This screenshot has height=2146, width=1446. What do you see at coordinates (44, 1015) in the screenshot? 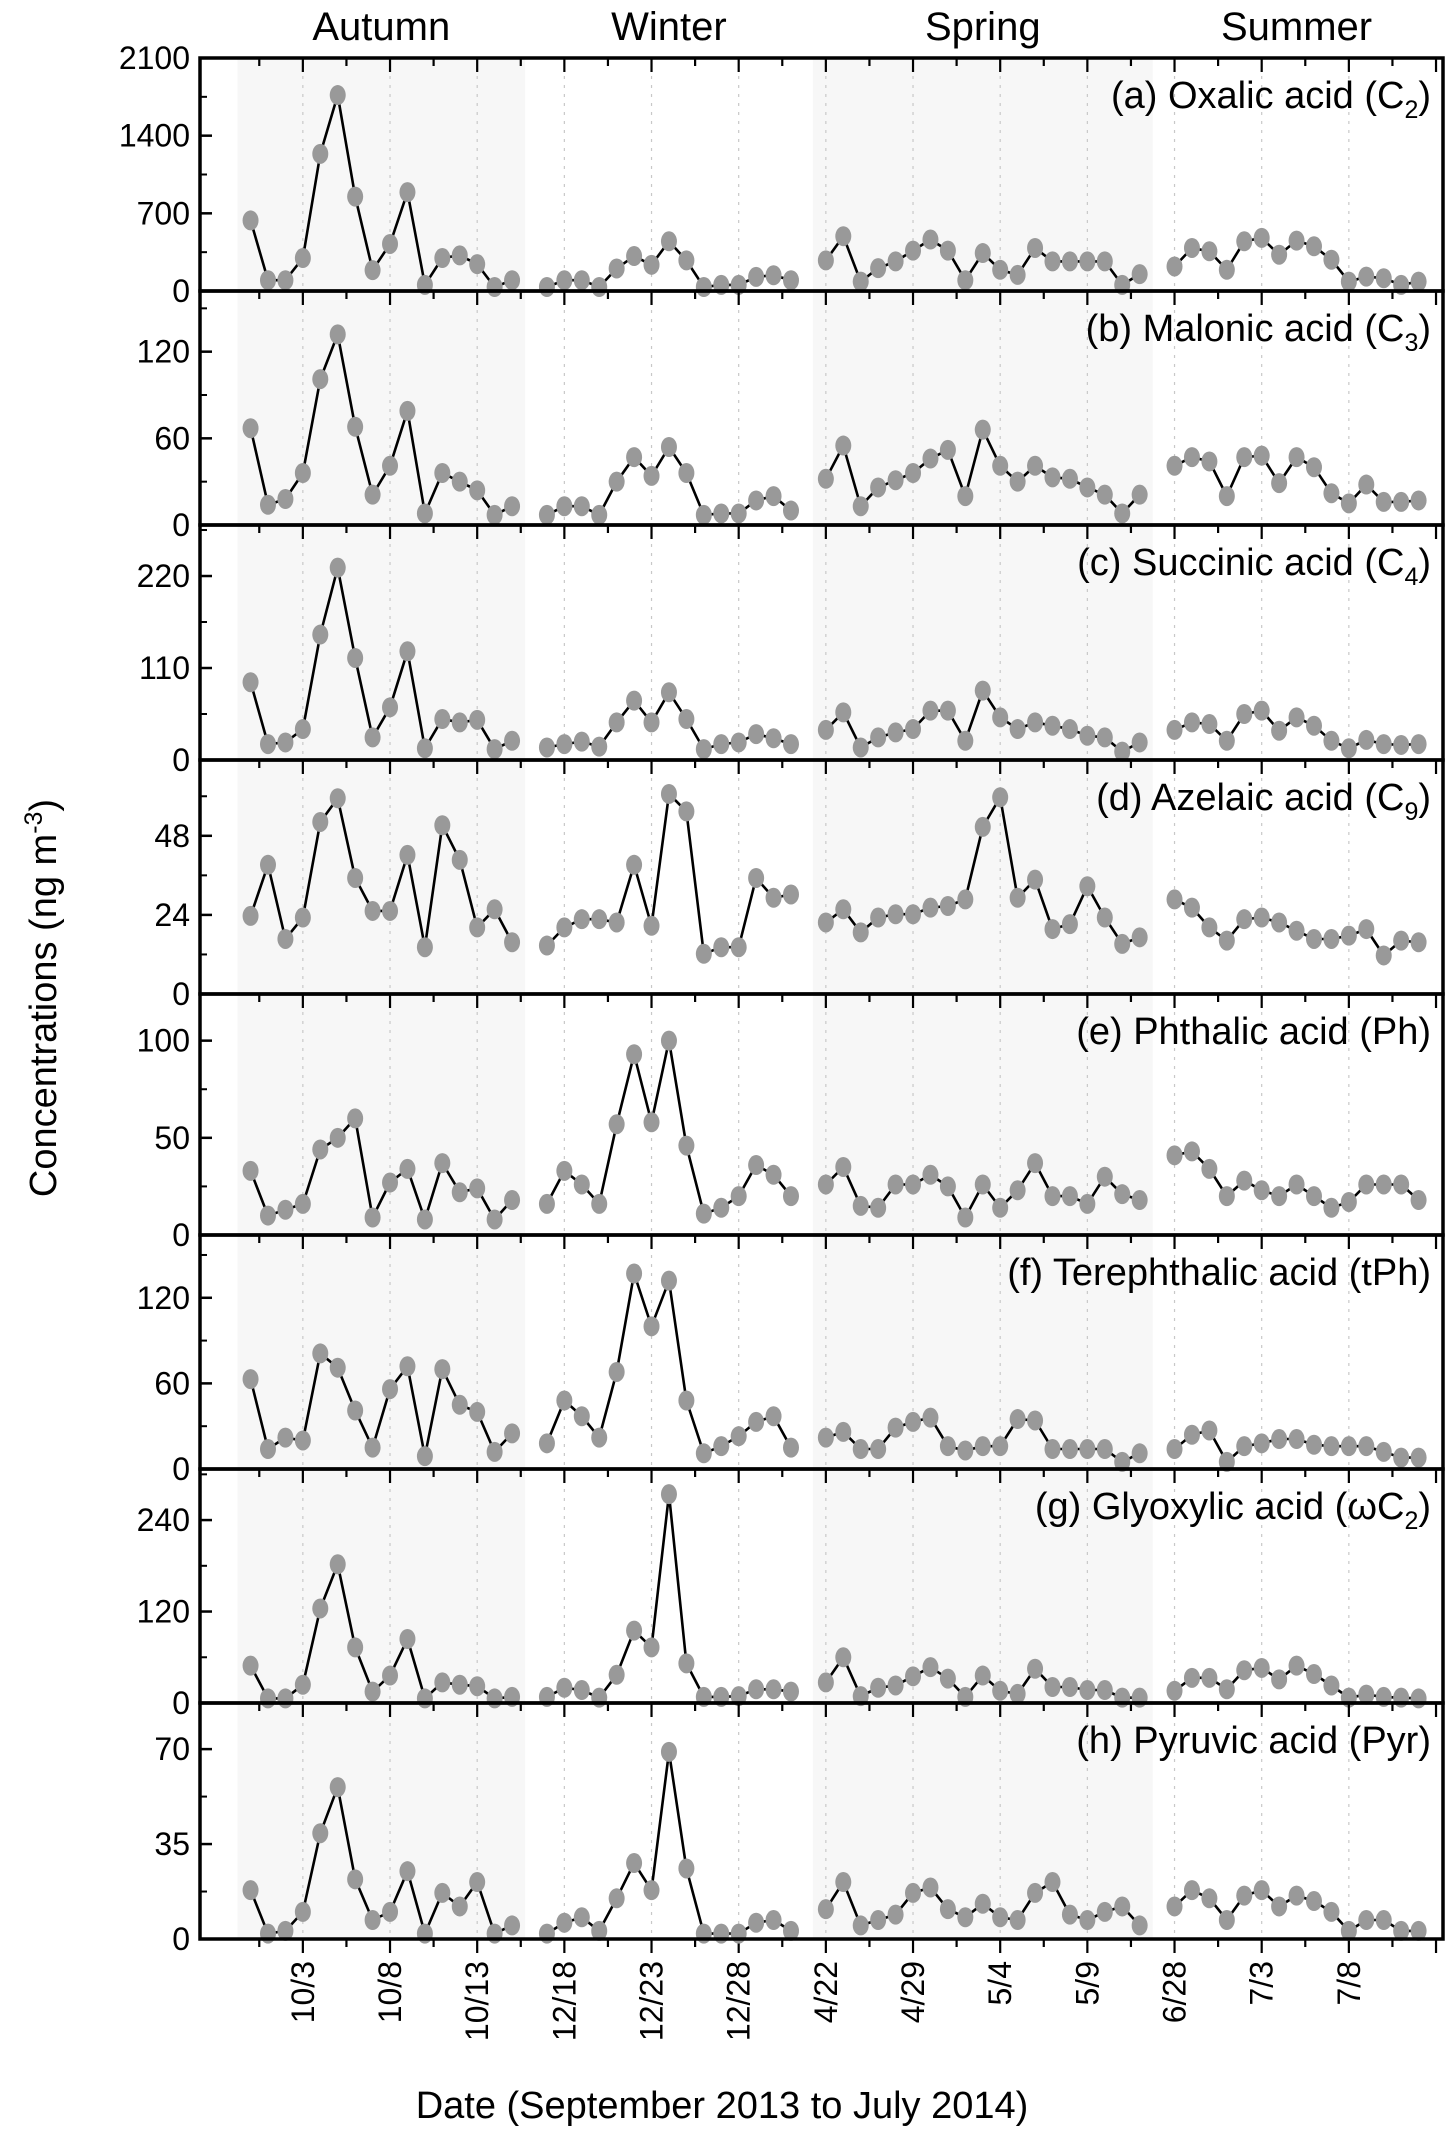
I see `y-axis-title-main: Concentrations (ng m` at bounding box center [44, 1015].